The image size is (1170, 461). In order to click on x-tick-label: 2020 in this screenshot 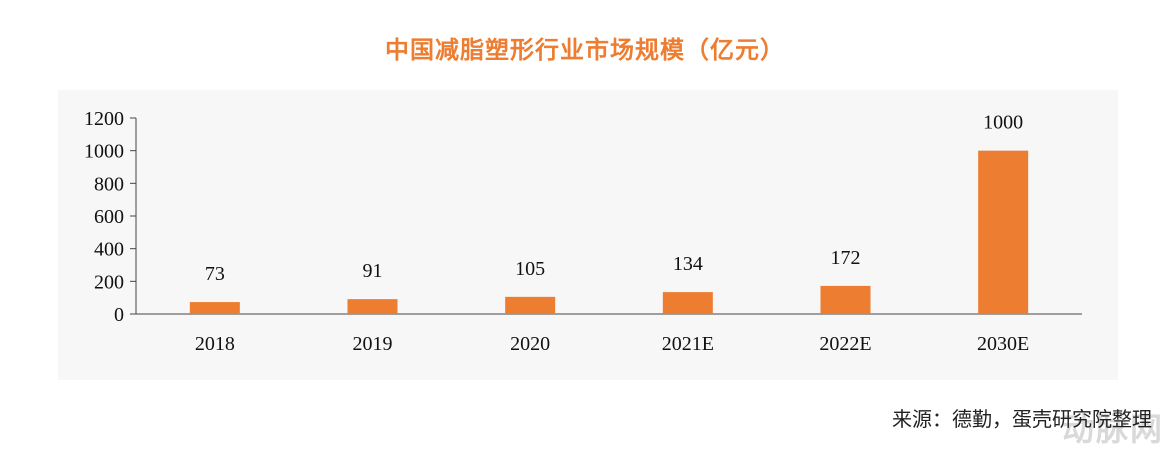, I will do `click(530, 344)`.